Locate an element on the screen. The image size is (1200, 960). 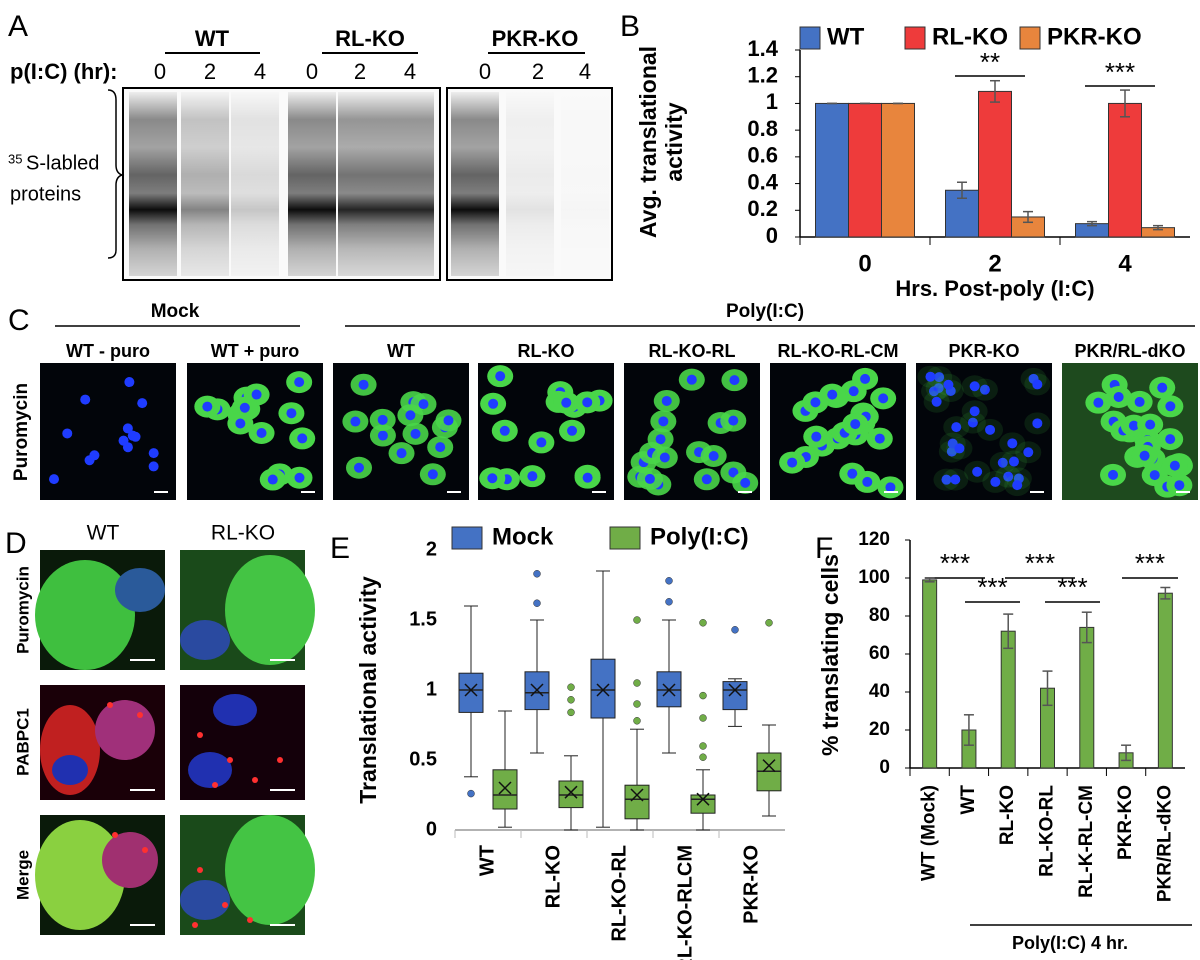
y-tick-label: 1.4 is located at coordinates (762, 48).